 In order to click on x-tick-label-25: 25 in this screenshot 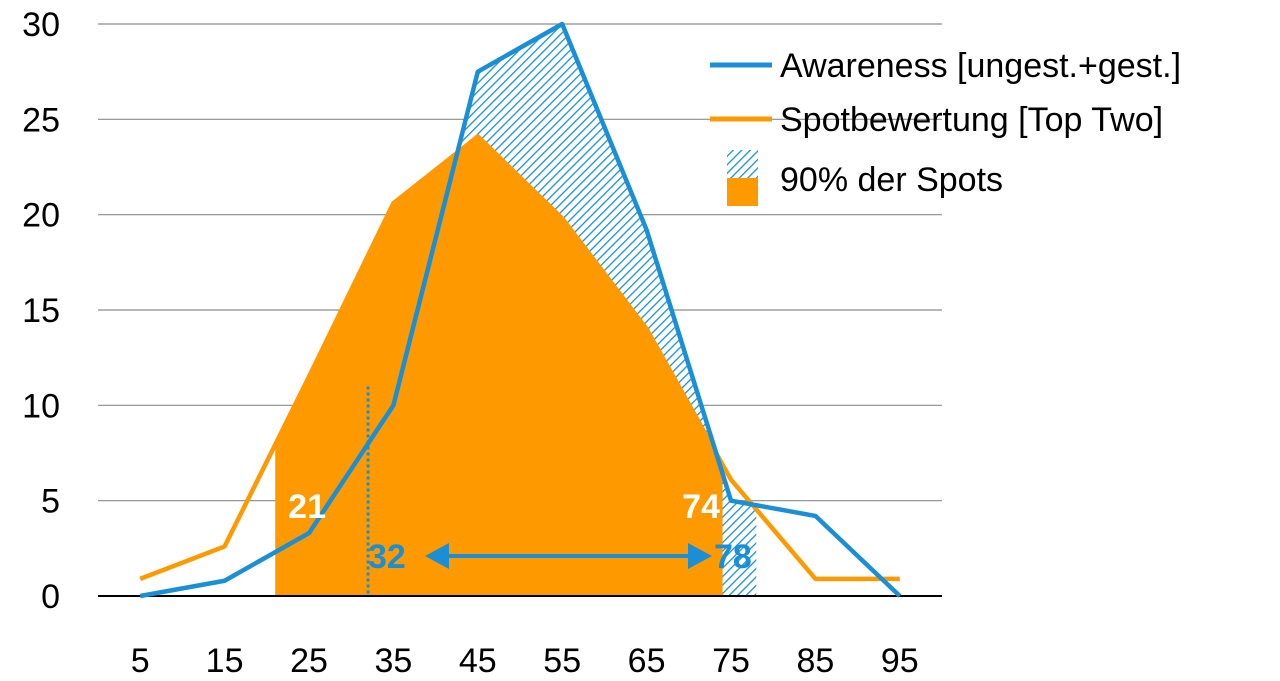, I will do `click(309, 661)`.